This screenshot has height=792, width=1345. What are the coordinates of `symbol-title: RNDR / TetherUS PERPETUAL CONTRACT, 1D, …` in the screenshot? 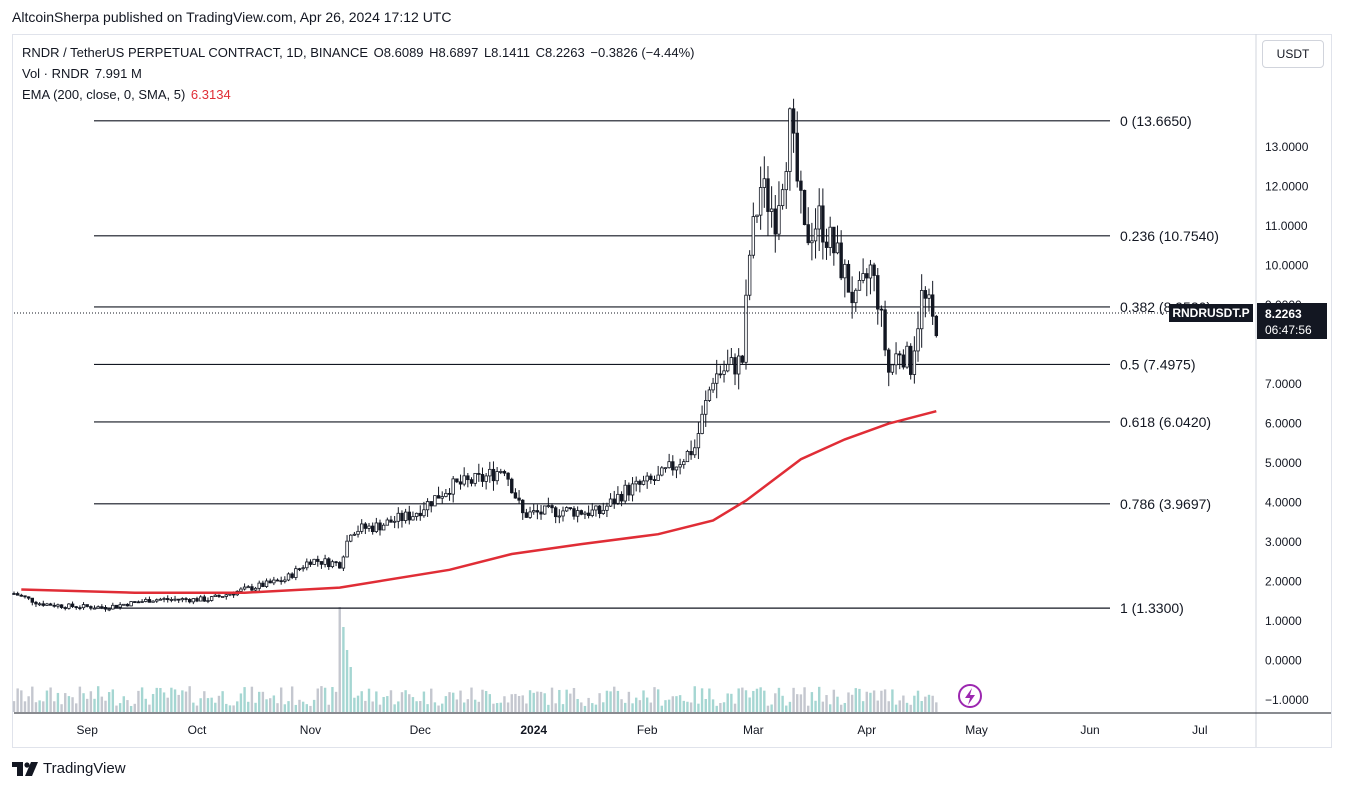 It's located at (195, 52).